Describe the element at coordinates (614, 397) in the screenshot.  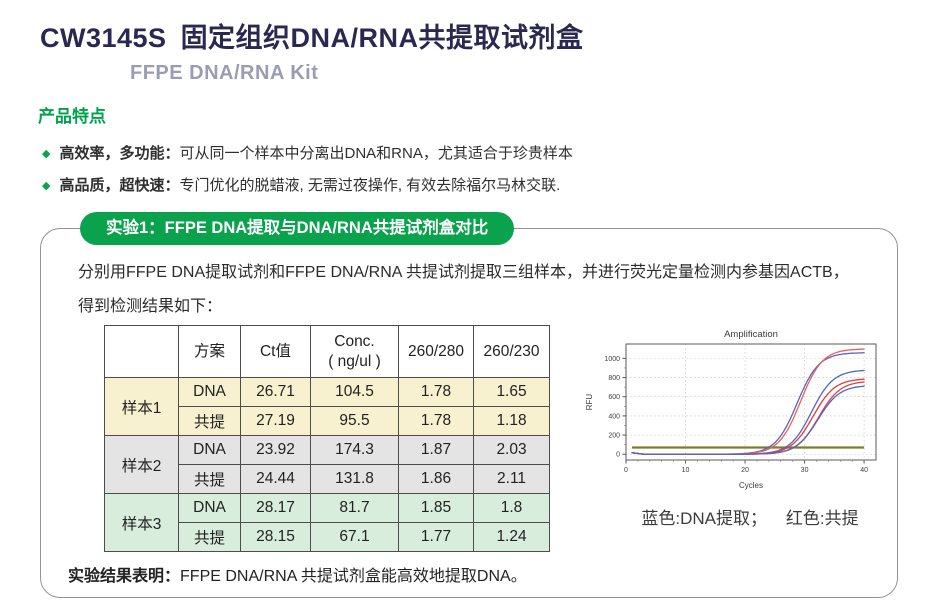
I see `svg-text: 600` at that location.